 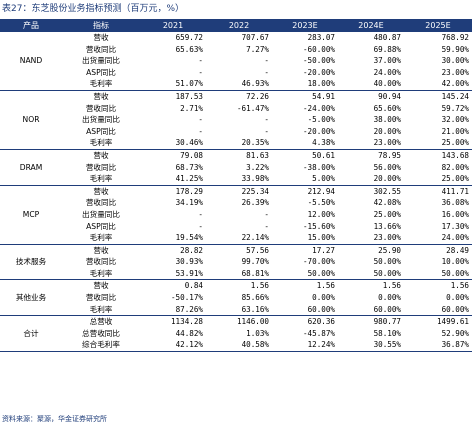 I want to click on value-cell: 20.00%, so click(x=387, y=131).